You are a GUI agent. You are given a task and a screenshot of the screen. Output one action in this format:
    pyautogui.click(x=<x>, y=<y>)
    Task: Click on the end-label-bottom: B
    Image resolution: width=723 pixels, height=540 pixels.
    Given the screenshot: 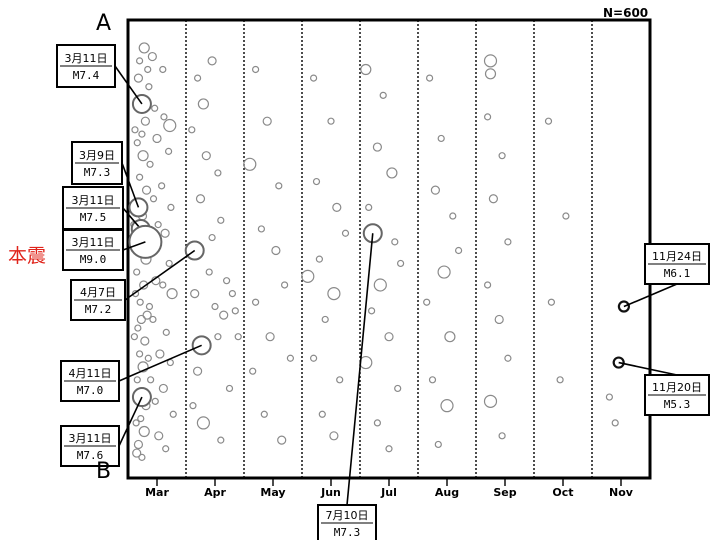 What is the action you would take?
    pyautogui.click(x=103, y=471)
    